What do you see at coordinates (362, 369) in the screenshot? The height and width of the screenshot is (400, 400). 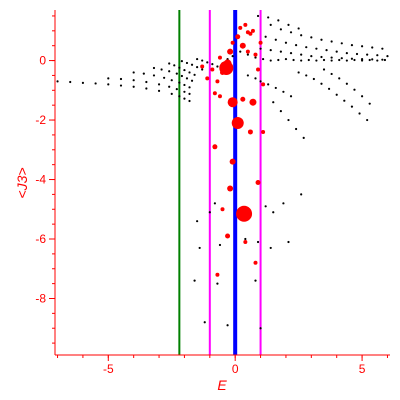 I see `x-tick-label: 5` at bounding box center [362, 369].